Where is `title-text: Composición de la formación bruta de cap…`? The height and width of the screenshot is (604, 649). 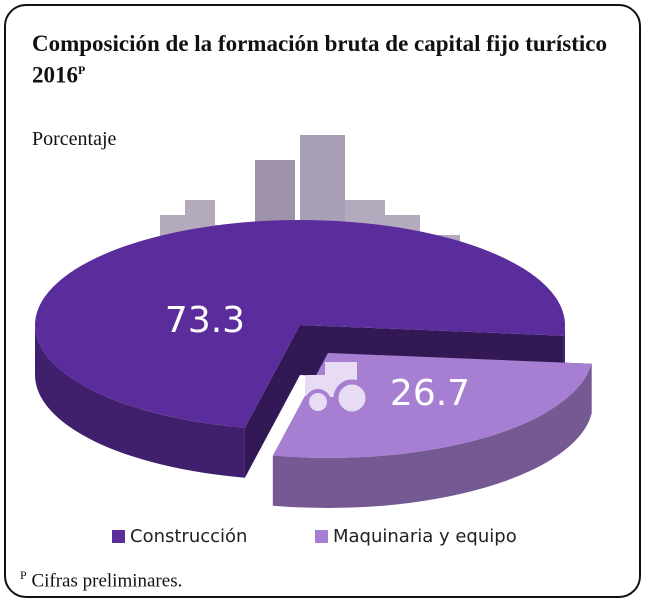 title-text: Composición de la formación bruta de cap… is located at coordinates (319, 43).